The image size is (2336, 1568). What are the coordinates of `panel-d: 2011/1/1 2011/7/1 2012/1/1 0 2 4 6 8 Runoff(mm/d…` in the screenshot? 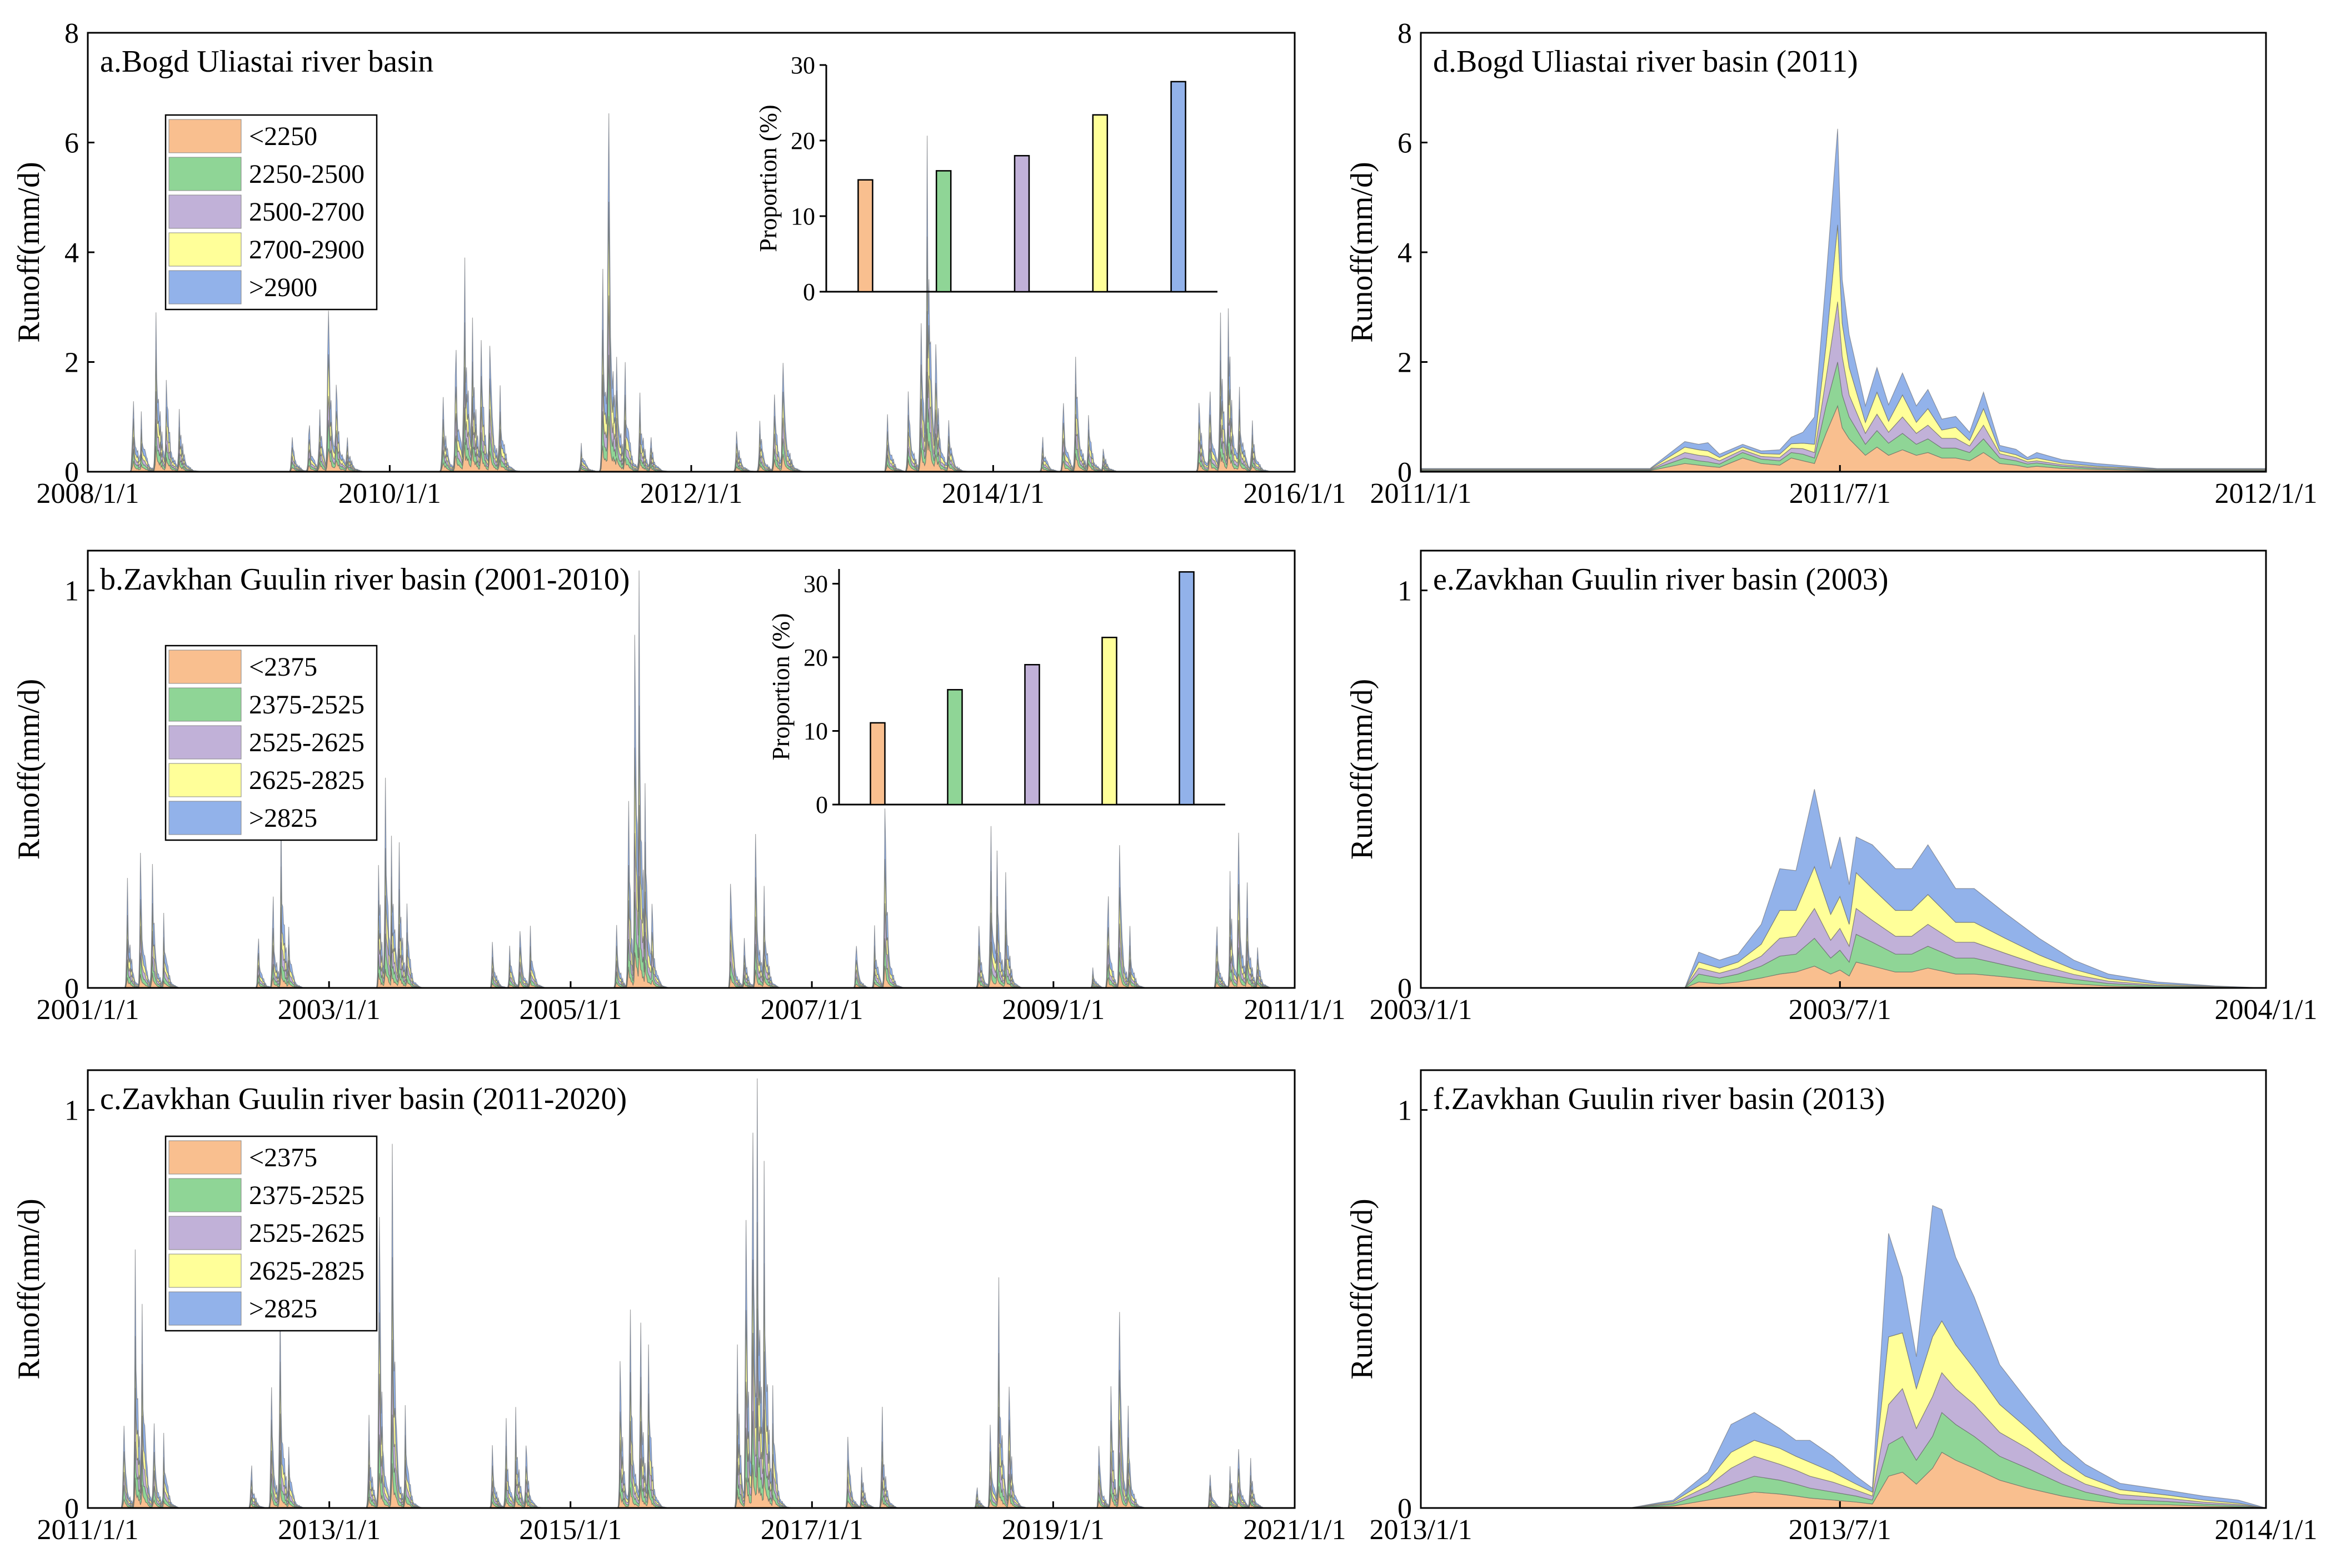 It's located at (1831, 264).